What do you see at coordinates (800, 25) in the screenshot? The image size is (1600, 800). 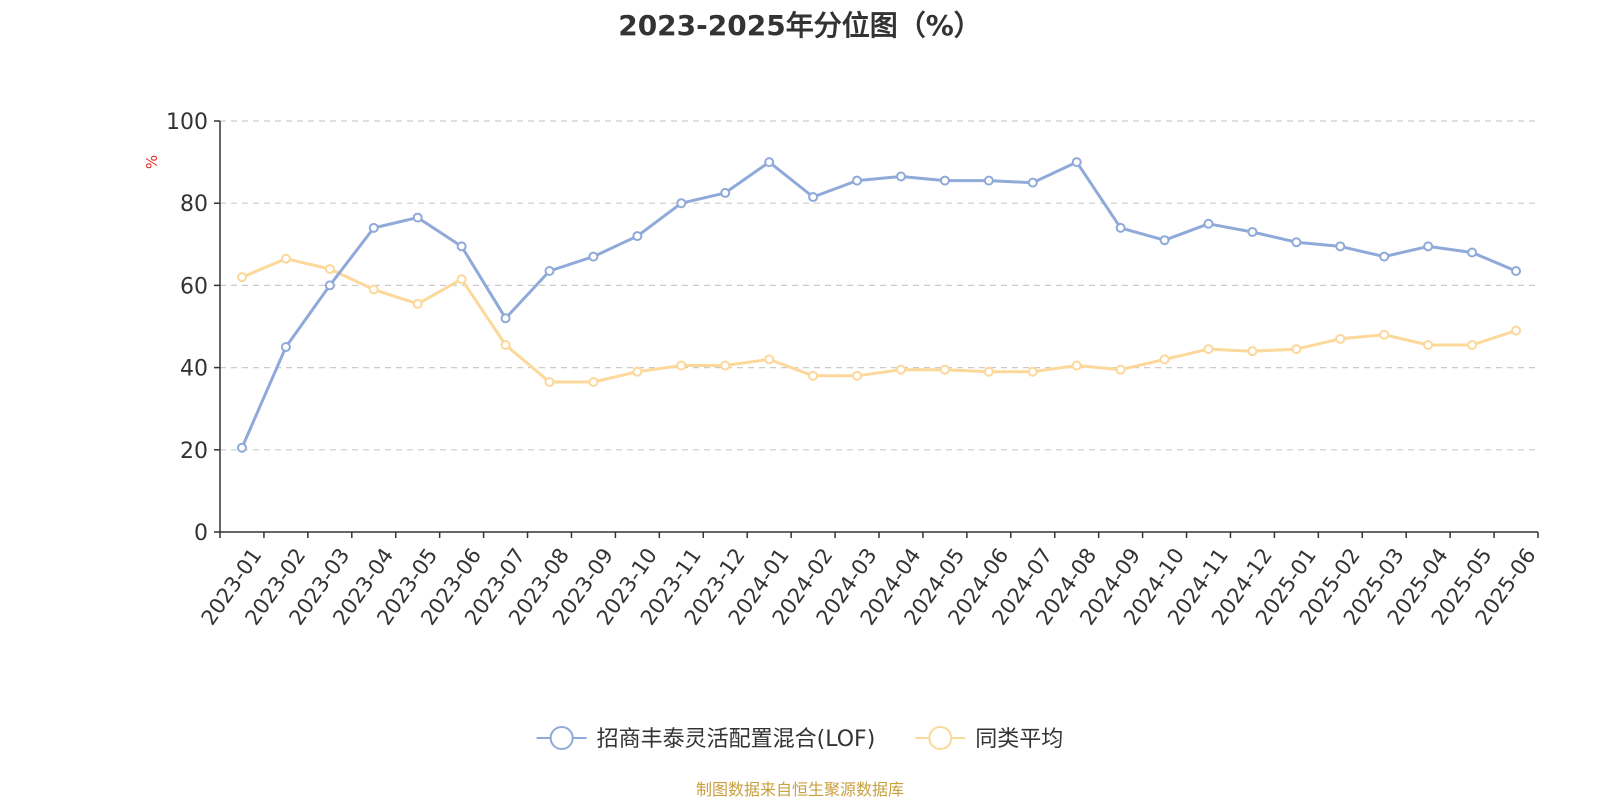 I see `chart-title: 2023-2025年分位图（%）` at bounding box center [800, 25].